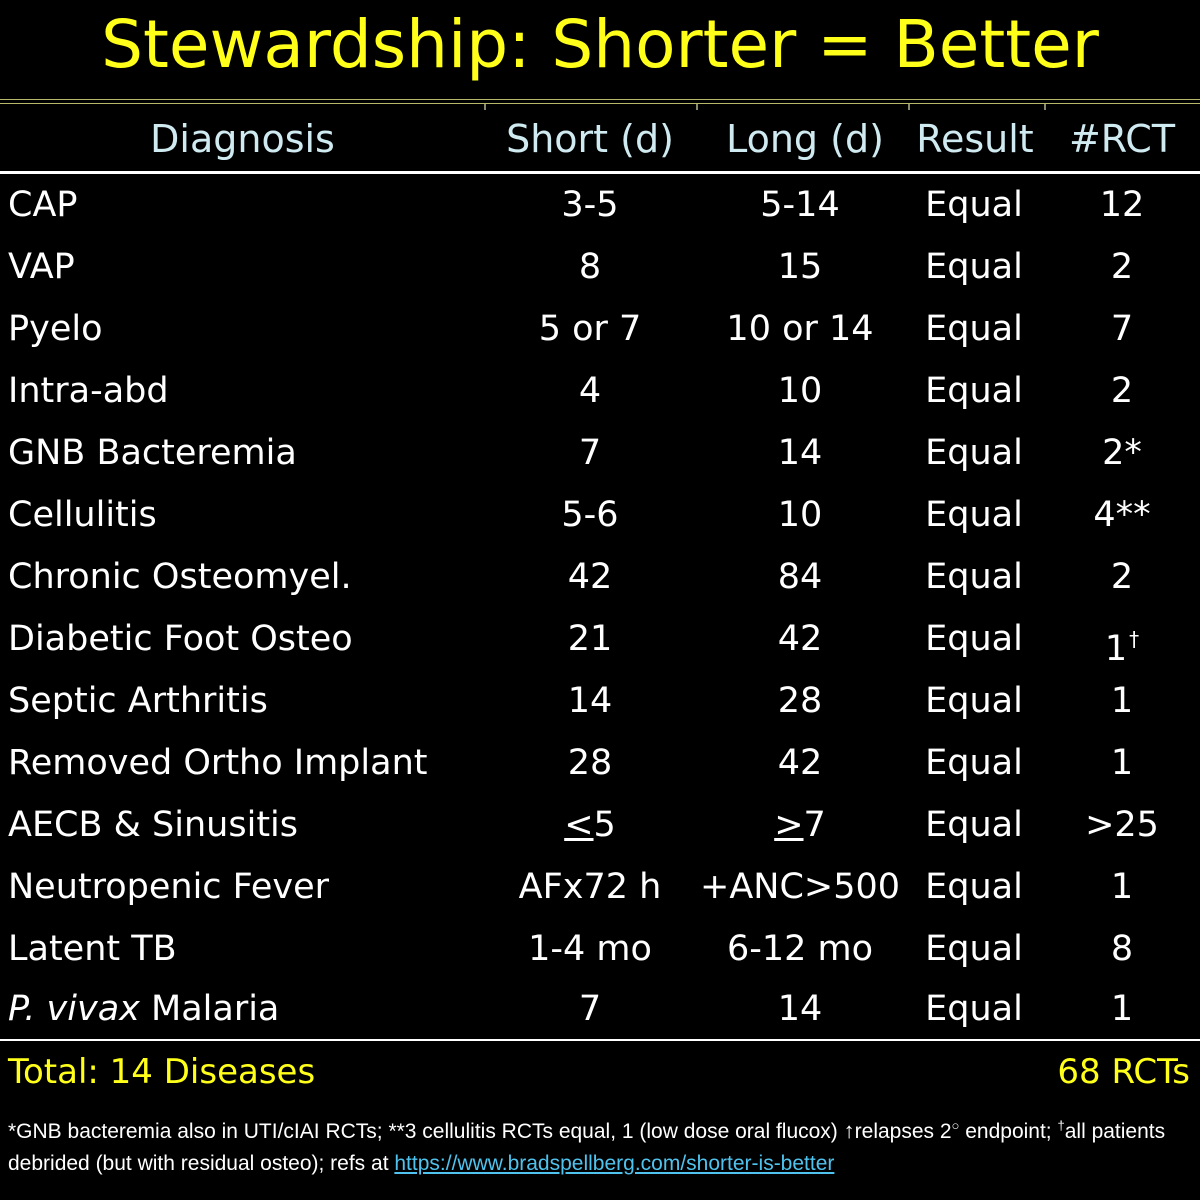 This screenshot has height=1200, width=1200. I want to click on total-rcts: 68 RCTs, so click(1123, 1072).